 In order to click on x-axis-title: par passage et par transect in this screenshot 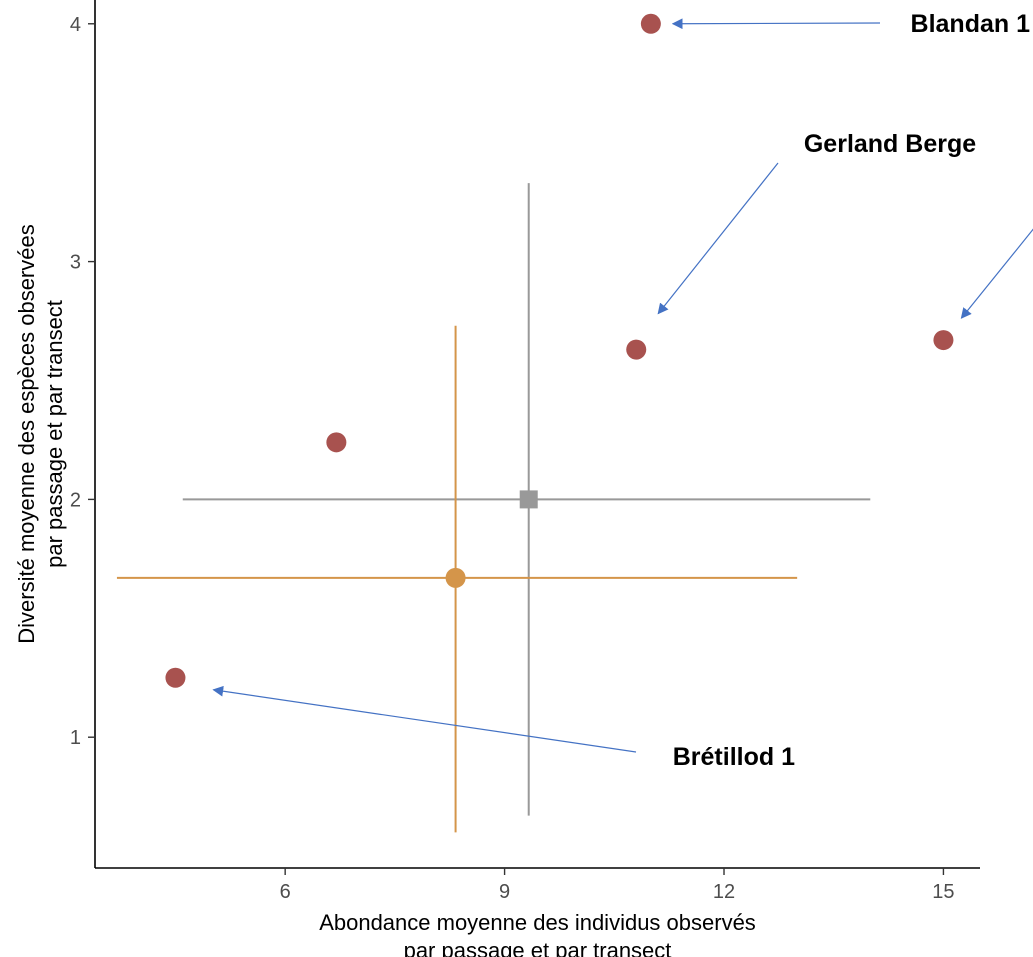, I will do `click(538, 947)`.